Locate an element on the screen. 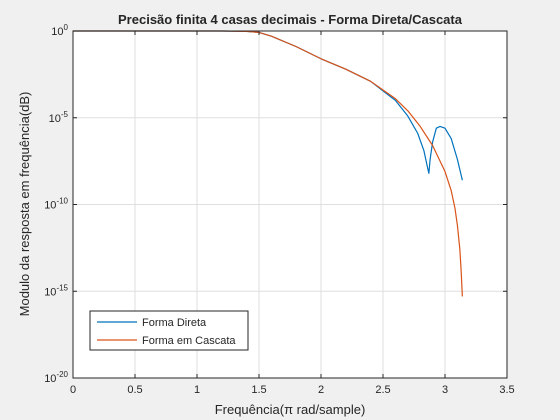 The image size is (560, 420). x-tick-label: 3 is located at coordinates (445, 390).